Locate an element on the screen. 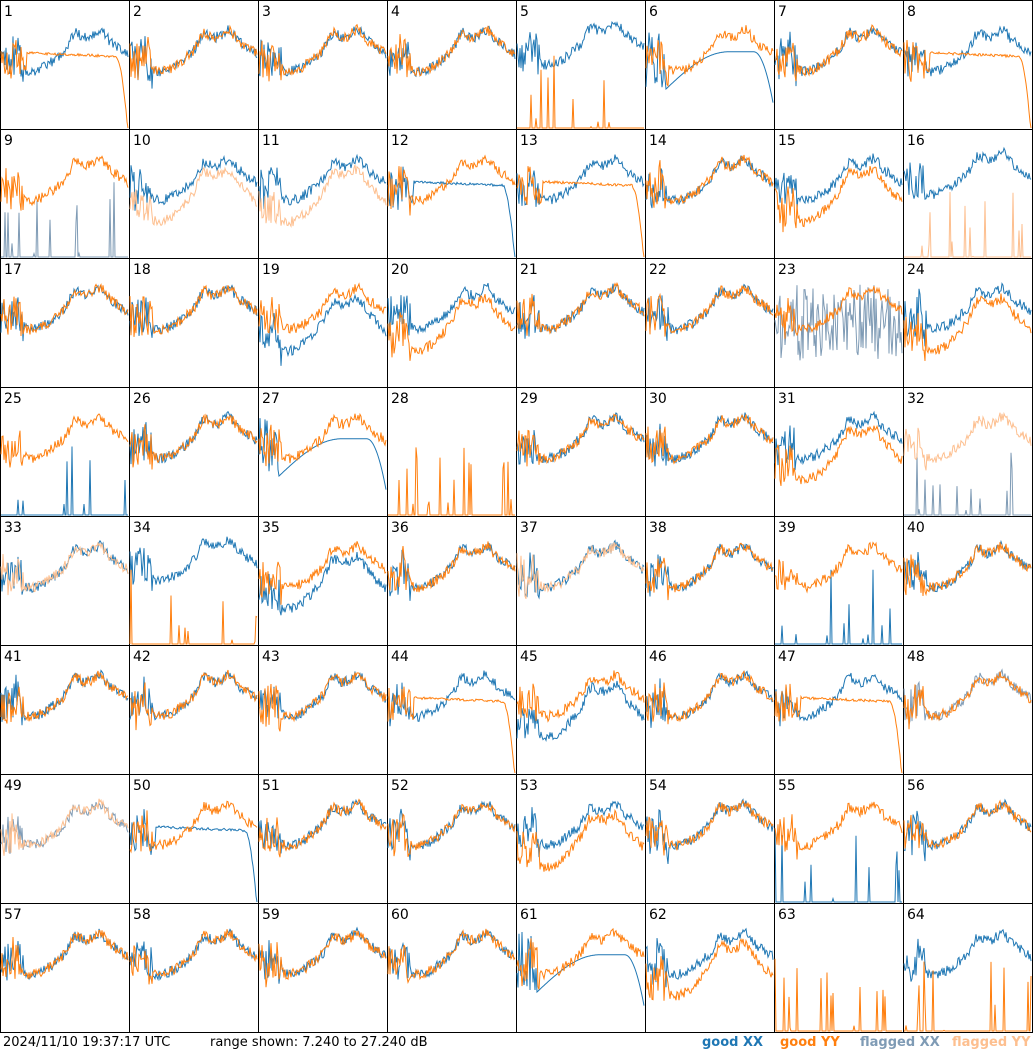 This screenshot has width=1033, height=1053. panel-21: 21 is located at coordinates (581, 323).